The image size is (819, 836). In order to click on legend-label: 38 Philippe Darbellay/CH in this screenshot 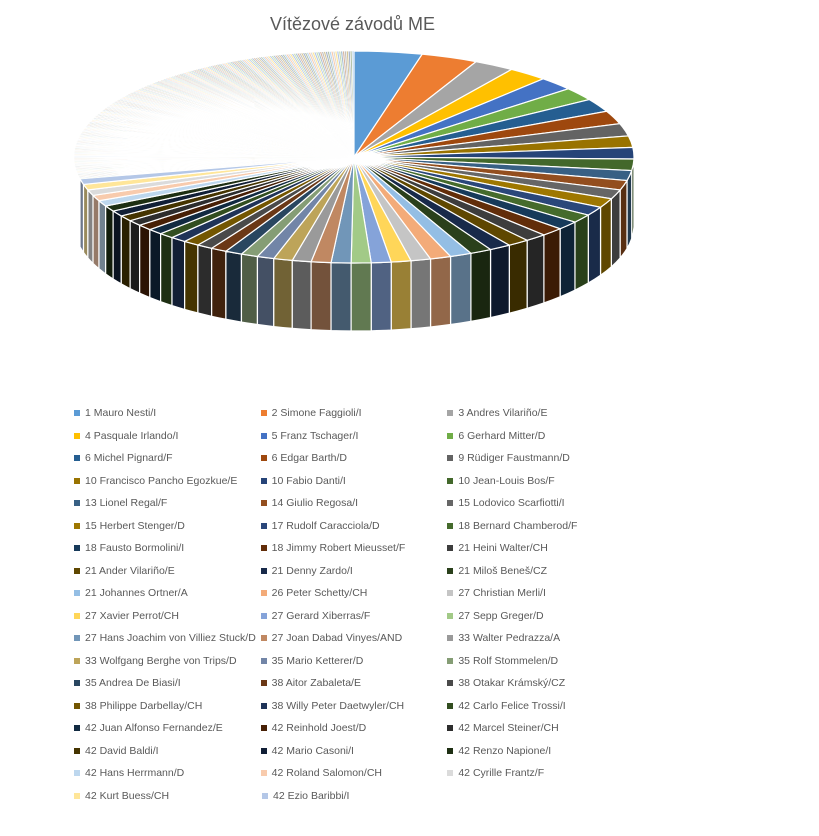, I will do `click(144, 705)`.